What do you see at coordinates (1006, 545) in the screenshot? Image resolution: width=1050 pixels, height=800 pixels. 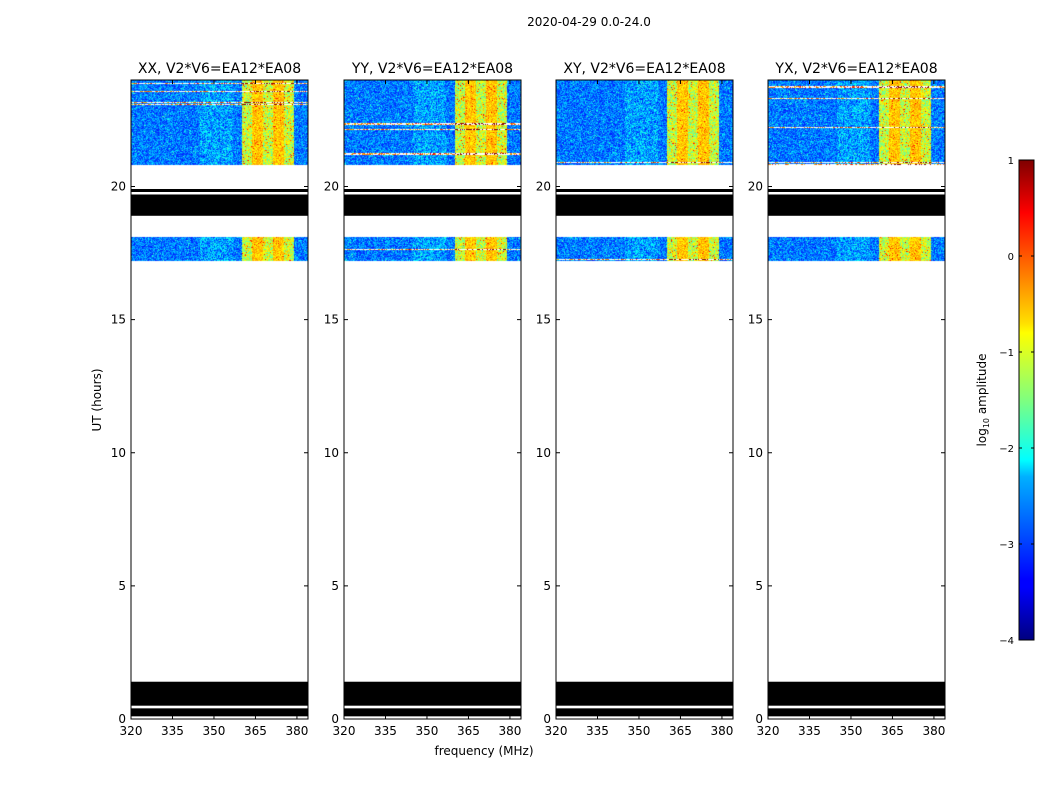 I see `colorbar-tick-label: −3` at bounding box center [1006, 545].